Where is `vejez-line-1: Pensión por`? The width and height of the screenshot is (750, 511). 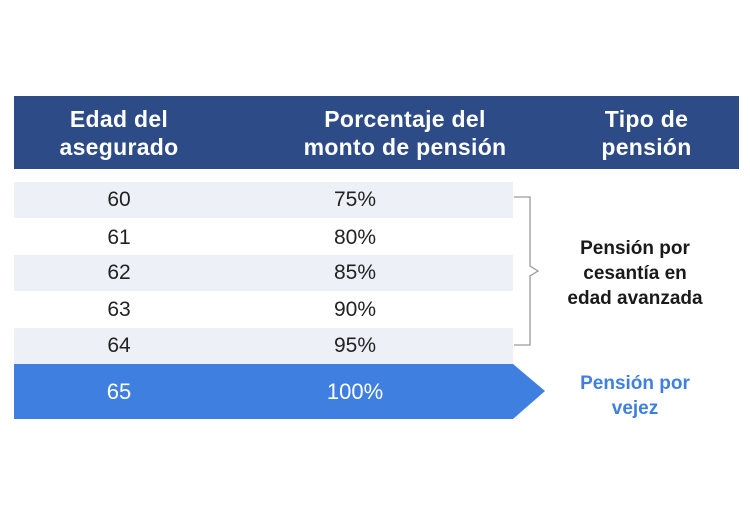 vejez-line-1: Pensión por is located at coordinates (635, 383).